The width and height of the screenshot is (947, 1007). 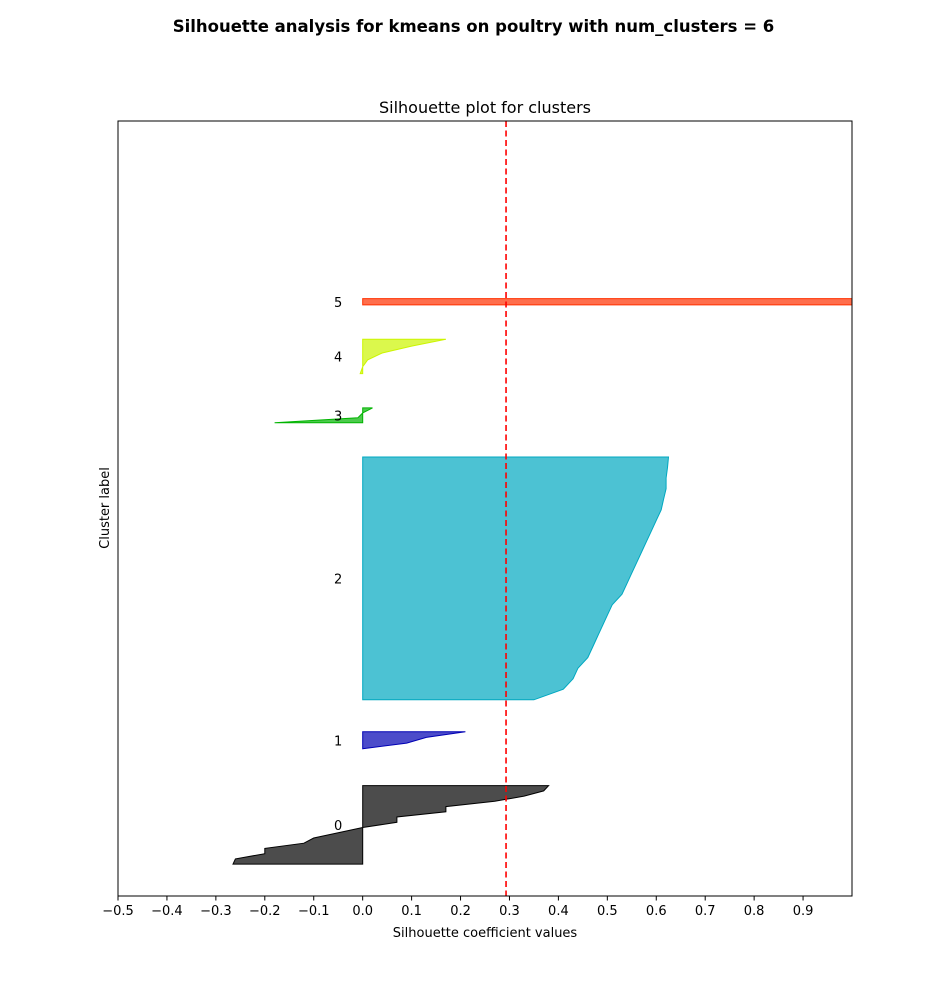 I want to click on cluster-label-1: 1, so click(x=338, y=741).